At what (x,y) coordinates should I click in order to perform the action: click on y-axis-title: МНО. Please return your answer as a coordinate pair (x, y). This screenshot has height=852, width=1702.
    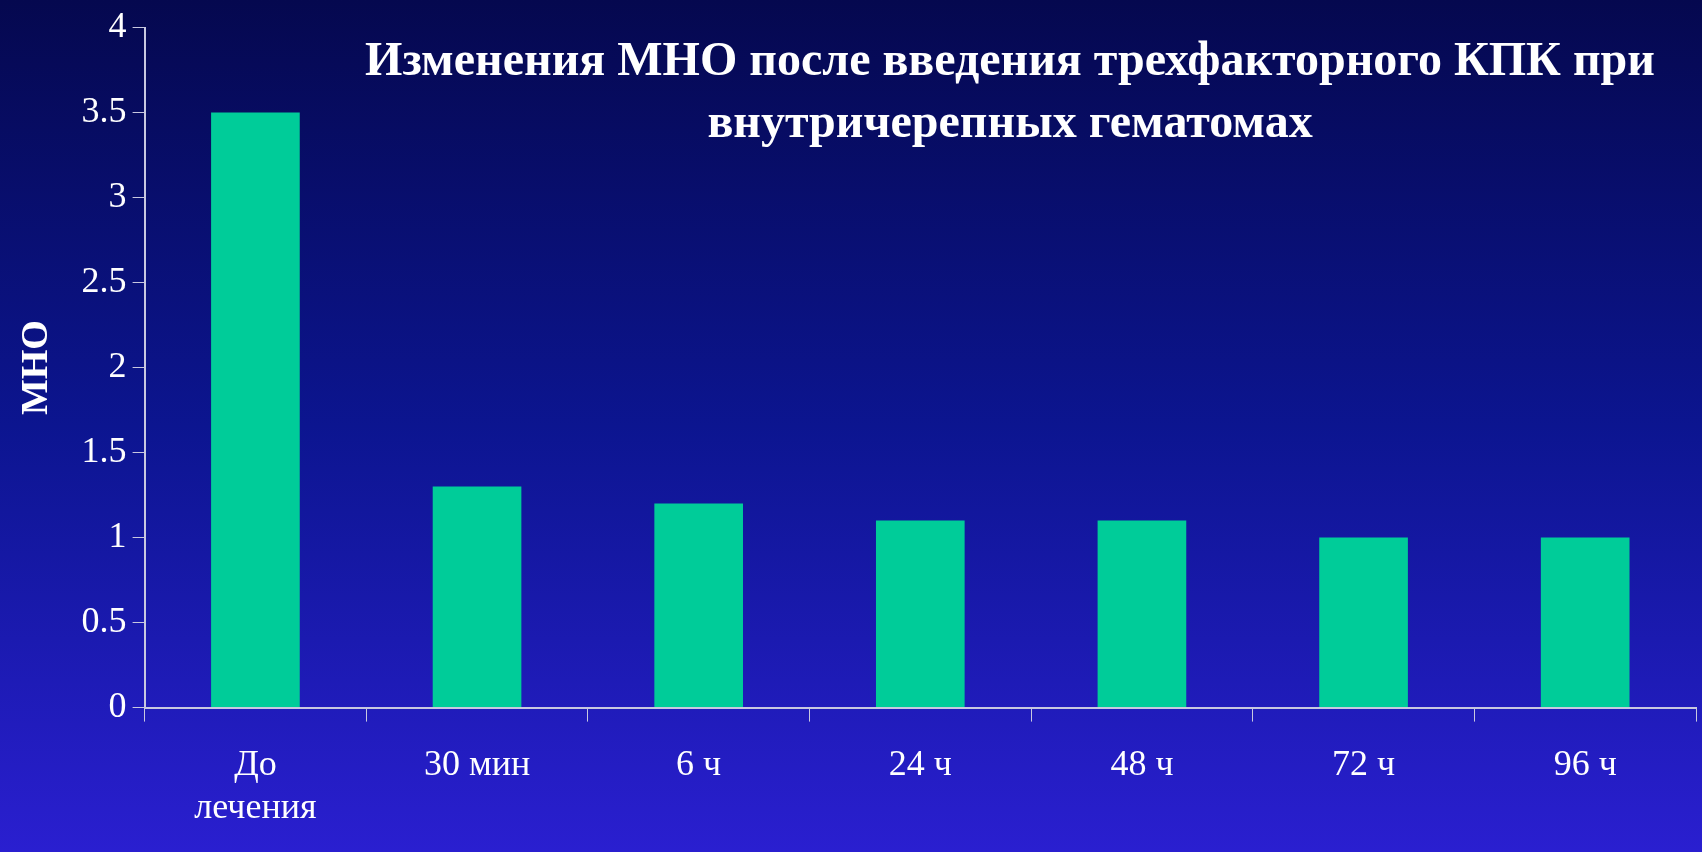
    Looking at the image, I should click on (33, 368).